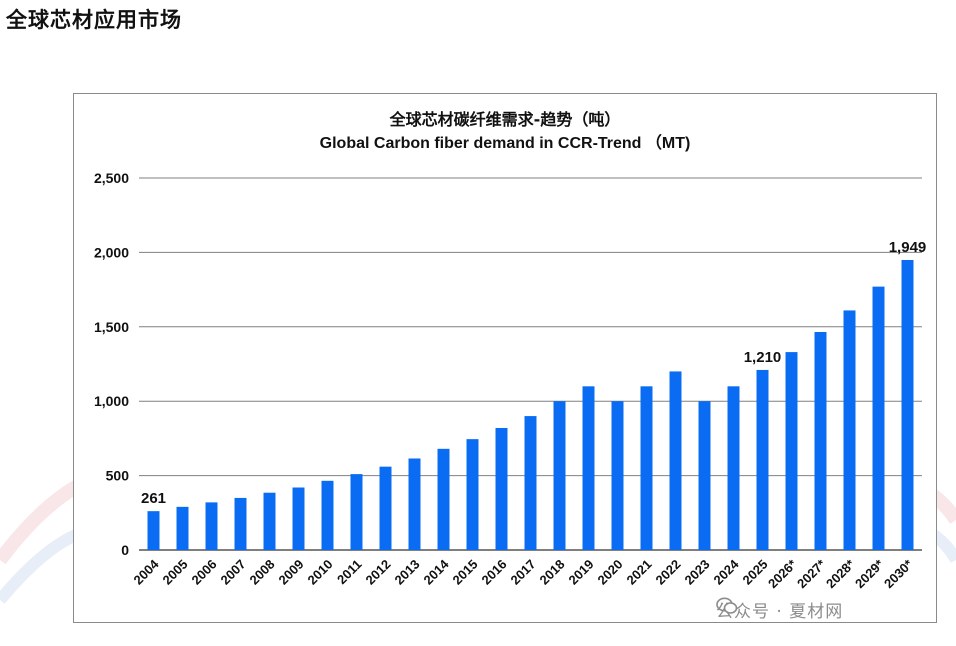  What do you see at coordinates (262, 572) in the screenshot?
I see `x-tick-label: 2008` at bounding box center [262, 572].